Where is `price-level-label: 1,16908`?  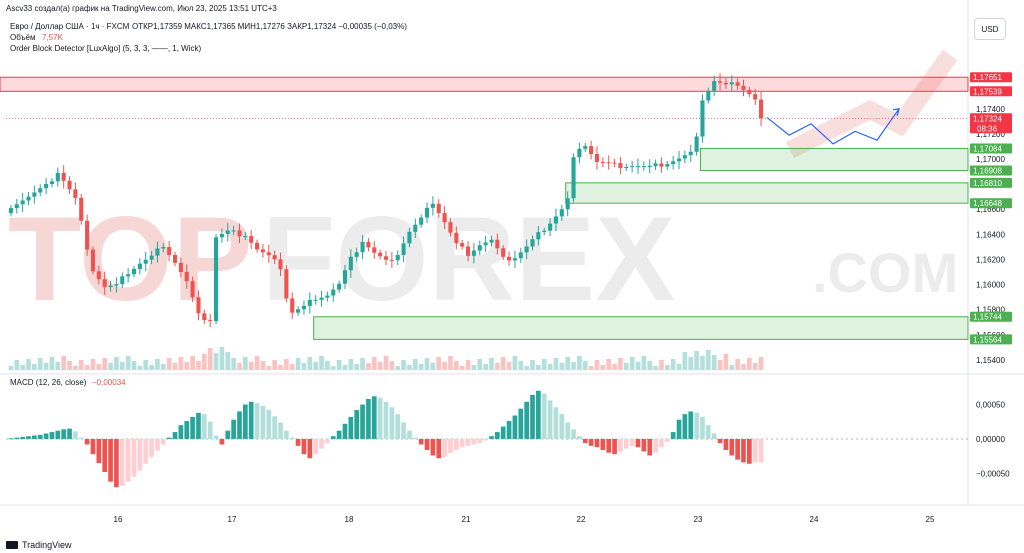
price-level-label: 1,16908 is located at coordinates (987, 171).